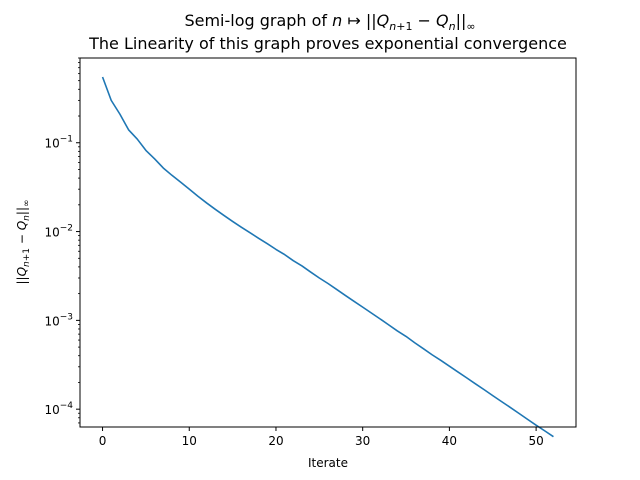 This screenshot has height=480, width=640. What do you see at coordinates (362, 441) in the screenshot?
I see `x-tick-label: 30` at bounding box center [362, 441].